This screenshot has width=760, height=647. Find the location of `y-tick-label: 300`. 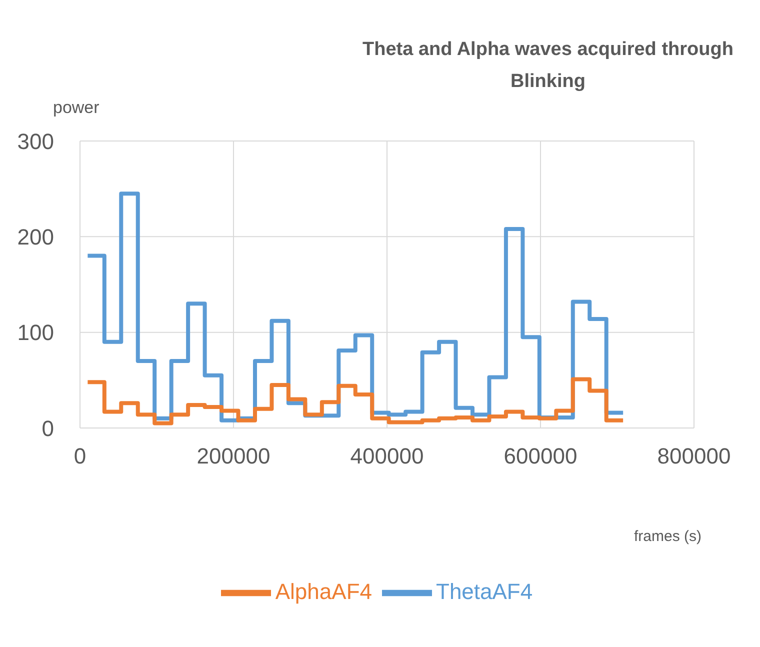

y-tick-label: 300 is located at coordinates (35, 141).